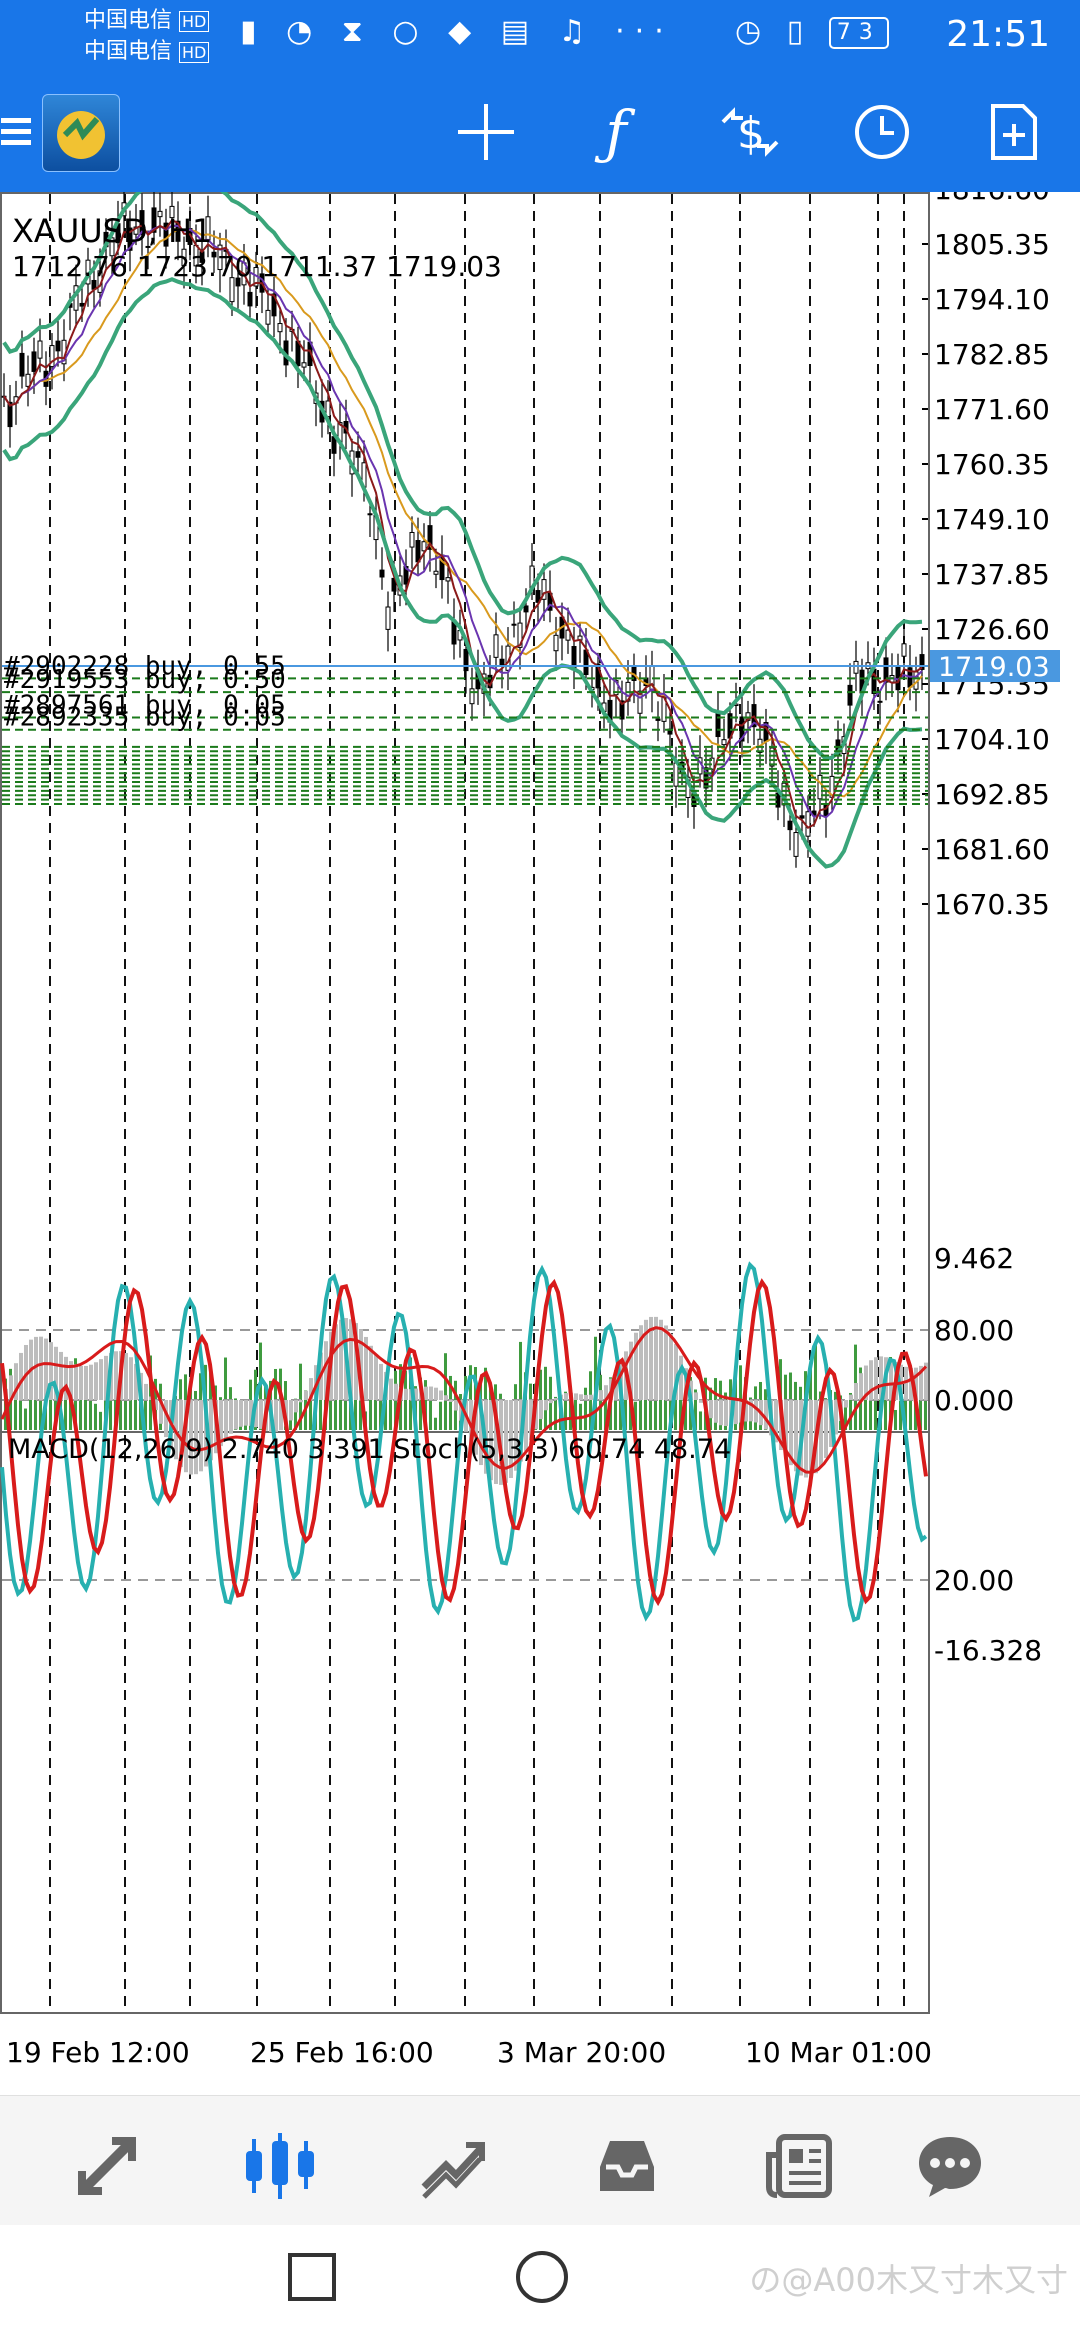 The height and width of the screenshot is (2340, 1080). Describe the element at coordinates (107, 2166) in the screenshot. I see `quotes-icon` at that location.